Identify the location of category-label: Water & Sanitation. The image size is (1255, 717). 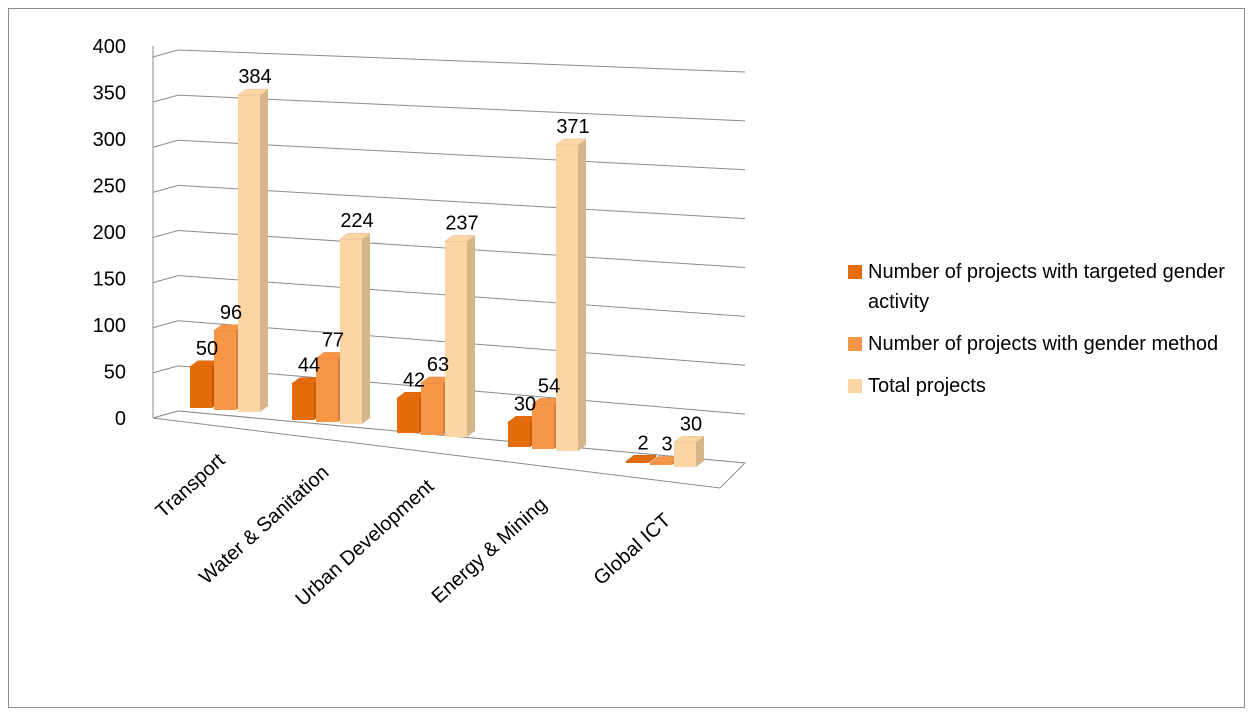
(264, 524).